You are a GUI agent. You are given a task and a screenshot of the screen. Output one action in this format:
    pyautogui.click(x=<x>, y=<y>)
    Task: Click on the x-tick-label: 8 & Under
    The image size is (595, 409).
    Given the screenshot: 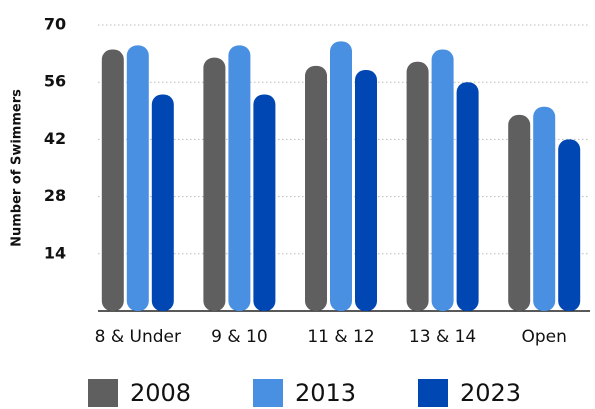 What is the action you would take?
    pyautogui.click(x=138, y=337)
    